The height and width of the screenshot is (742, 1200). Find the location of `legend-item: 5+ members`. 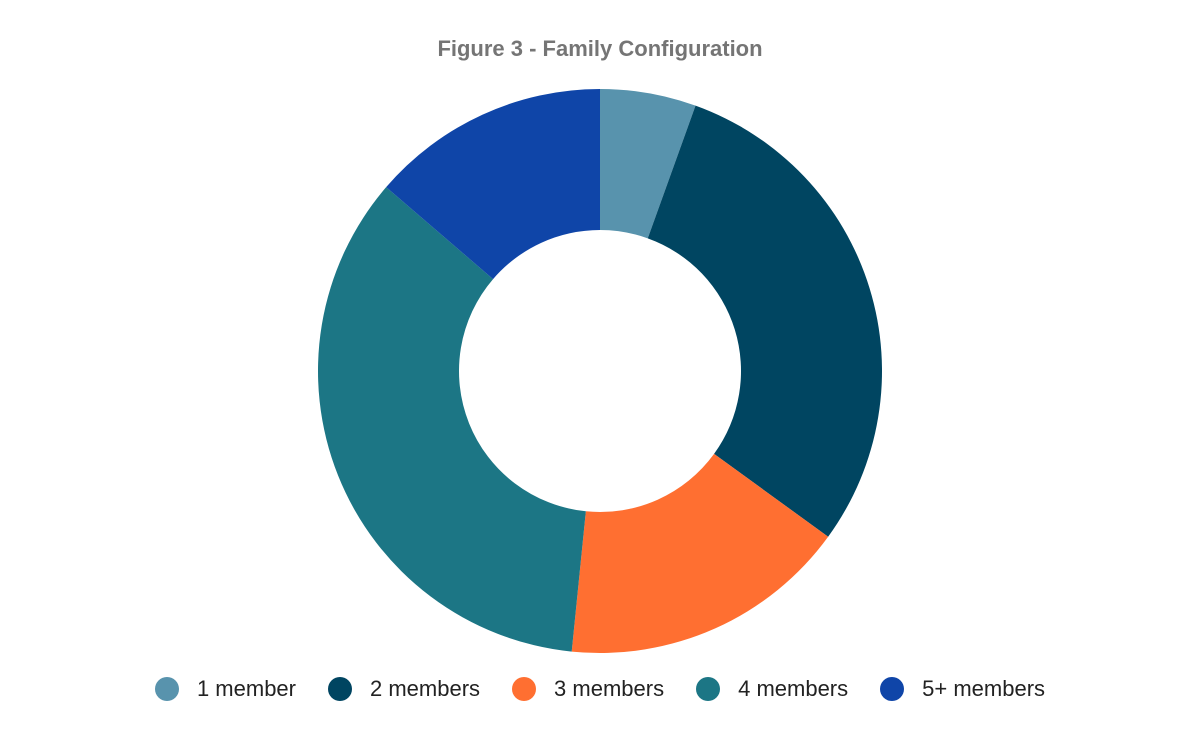

legend-item: 5+ members is located at coordinates (962, 689).